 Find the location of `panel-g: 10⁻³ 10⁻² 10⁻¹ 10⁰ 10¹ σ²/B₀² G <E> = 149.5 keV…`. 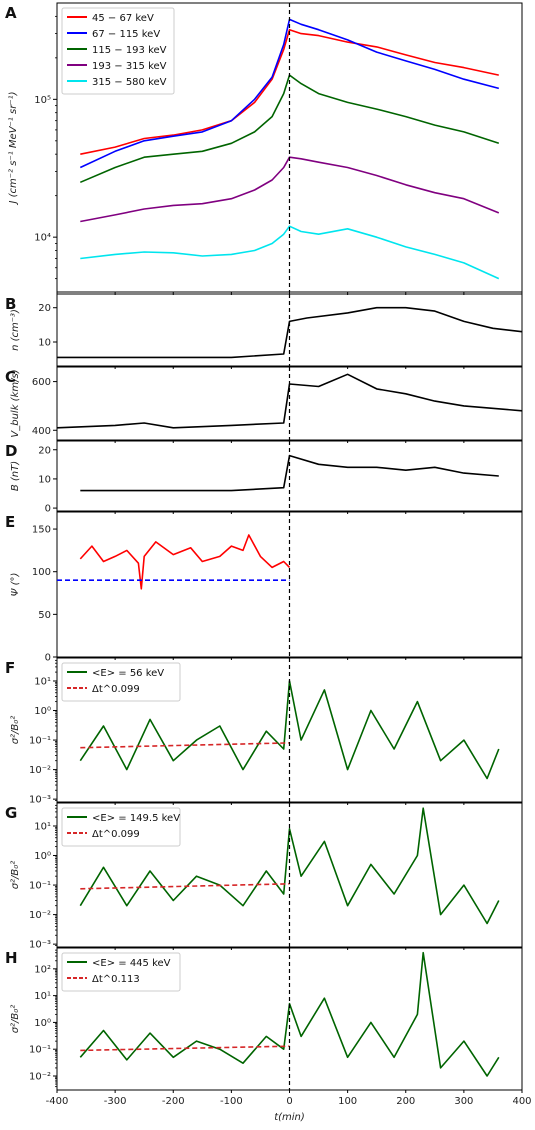

panel-g: 10⁻³ 10⁻² 10⁻¹ 10⁰ 10¹ σ²/B₀² G <E> = 149.5 keV… is located at coordinates (264, 876).